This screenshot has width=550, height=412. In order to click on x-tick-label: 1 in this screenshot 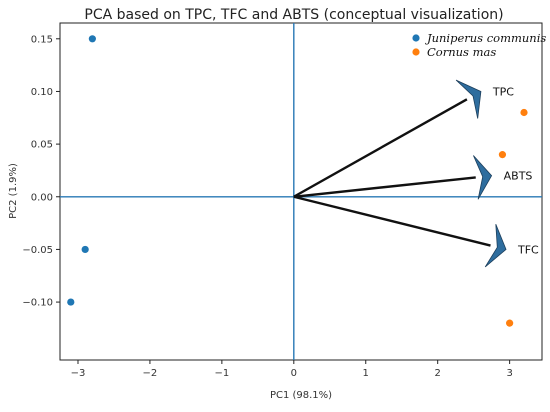, I will do `click(366, 373)`.